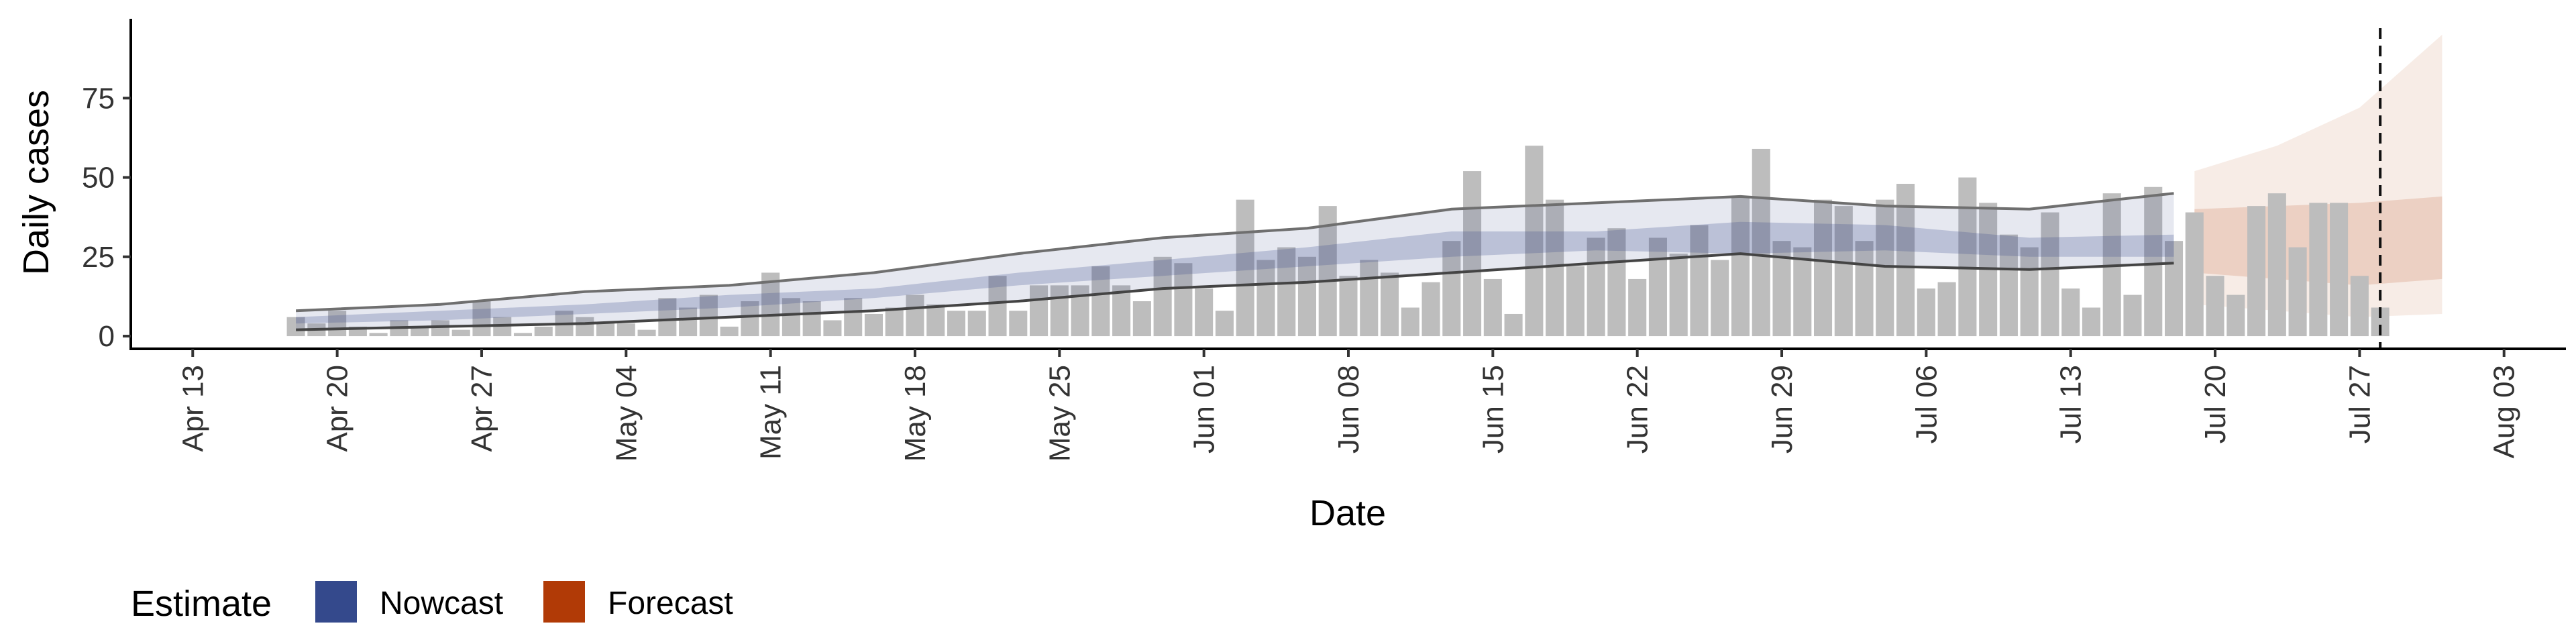 The image size is (2576, 644). I want to click on legend-label-nowcast: Nowcast, so click(441, 603).